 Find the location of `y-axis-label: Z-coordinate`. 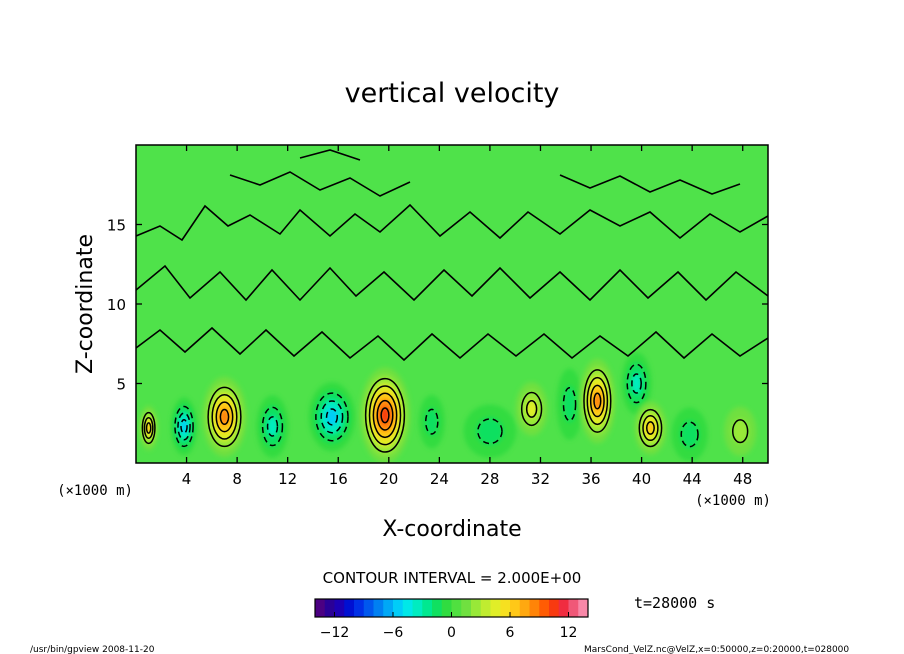

y-axis-label: Z-coordinate is located at coordinates (85, 304).